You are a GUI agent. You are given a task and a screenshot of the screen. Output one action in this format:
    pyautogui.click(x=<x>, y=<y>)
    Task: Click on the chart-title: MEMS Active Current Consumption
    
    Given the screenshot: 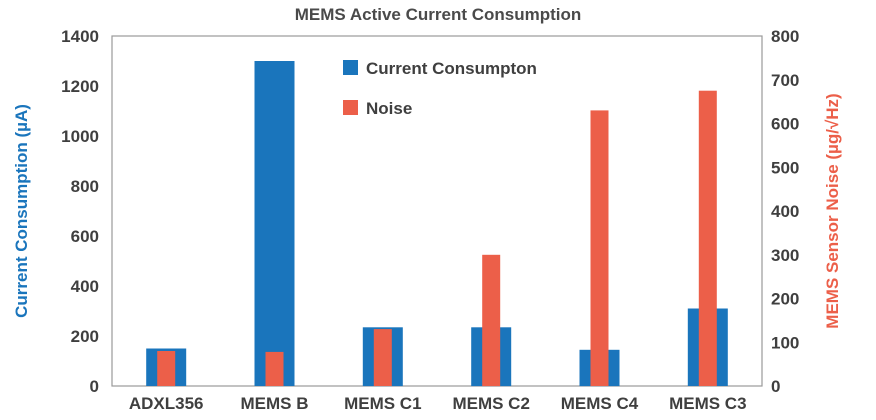 What is the action you would take?
    pyautogui.click(x=438, y=14)
    